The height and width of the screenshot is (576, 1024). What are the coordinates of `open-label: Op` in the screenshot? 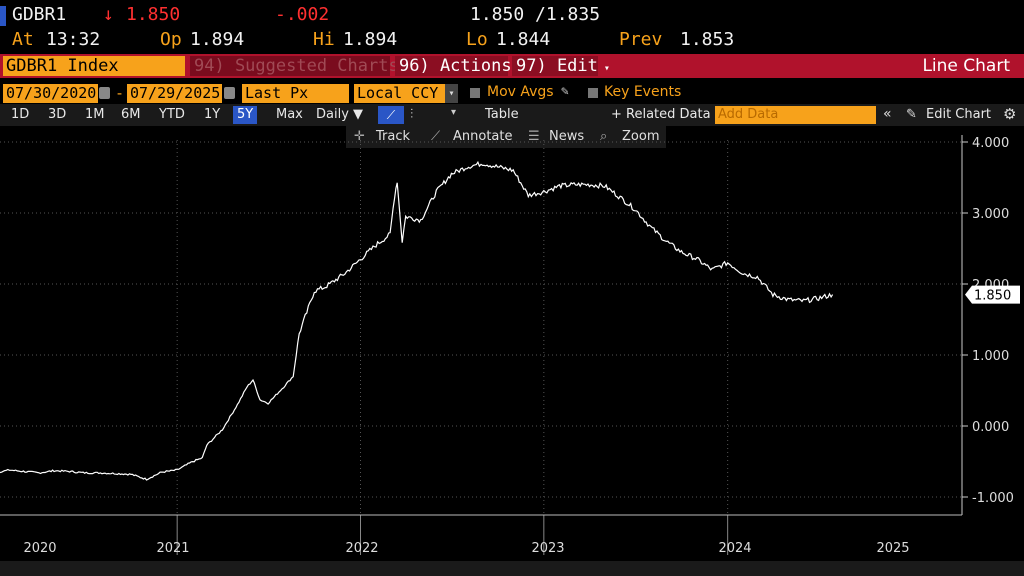 It's located at (171, 39).